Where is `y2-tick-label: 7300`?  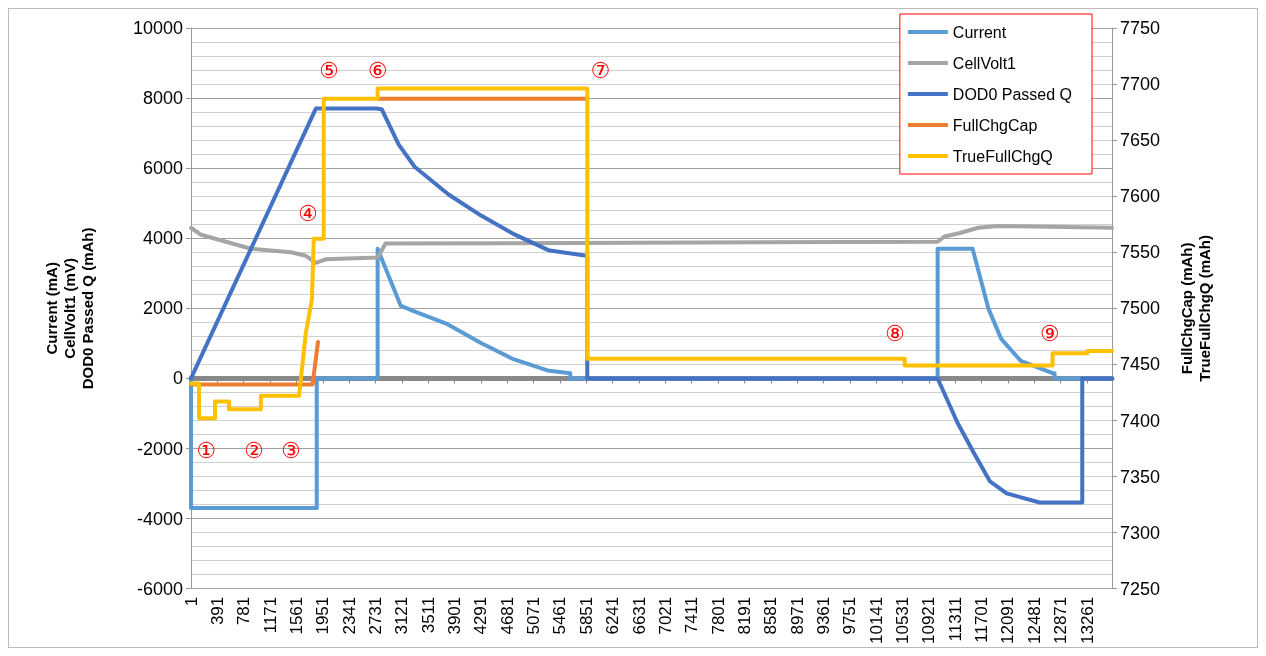 y2-tick-label: 7300 is located at coordinates (1140, 532).